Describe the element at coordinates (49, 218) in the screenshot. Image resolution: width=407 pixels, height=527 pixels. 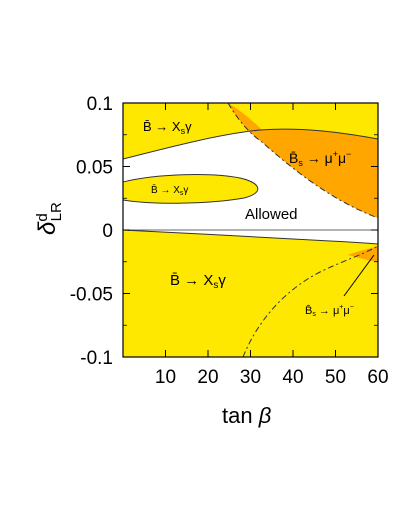
I see `y-axis-title: δdLR` at that location.